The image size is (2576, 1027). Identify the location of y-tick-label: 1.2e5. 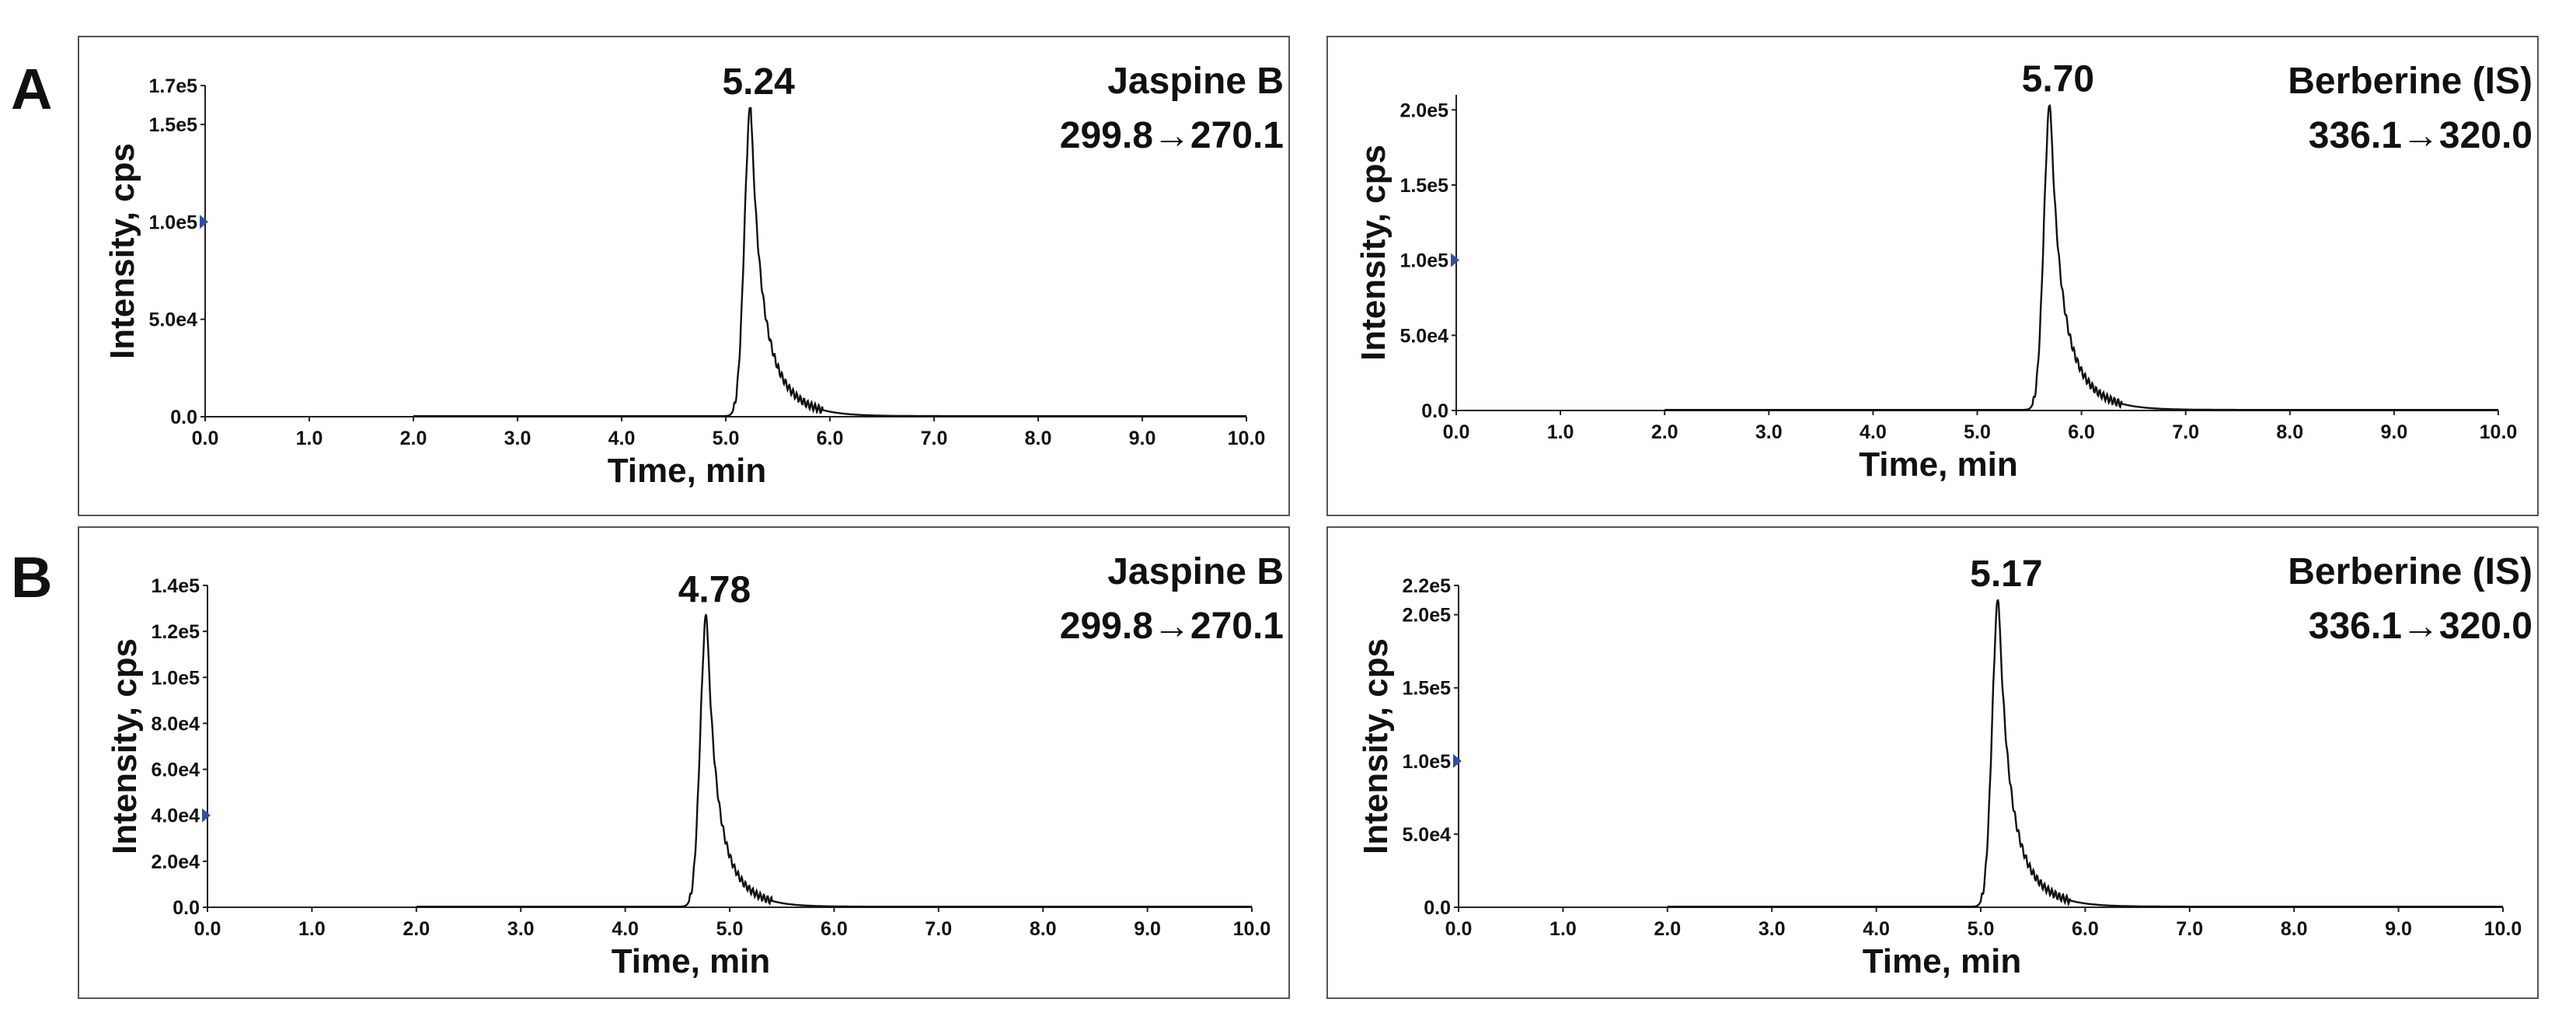
(175, 632).